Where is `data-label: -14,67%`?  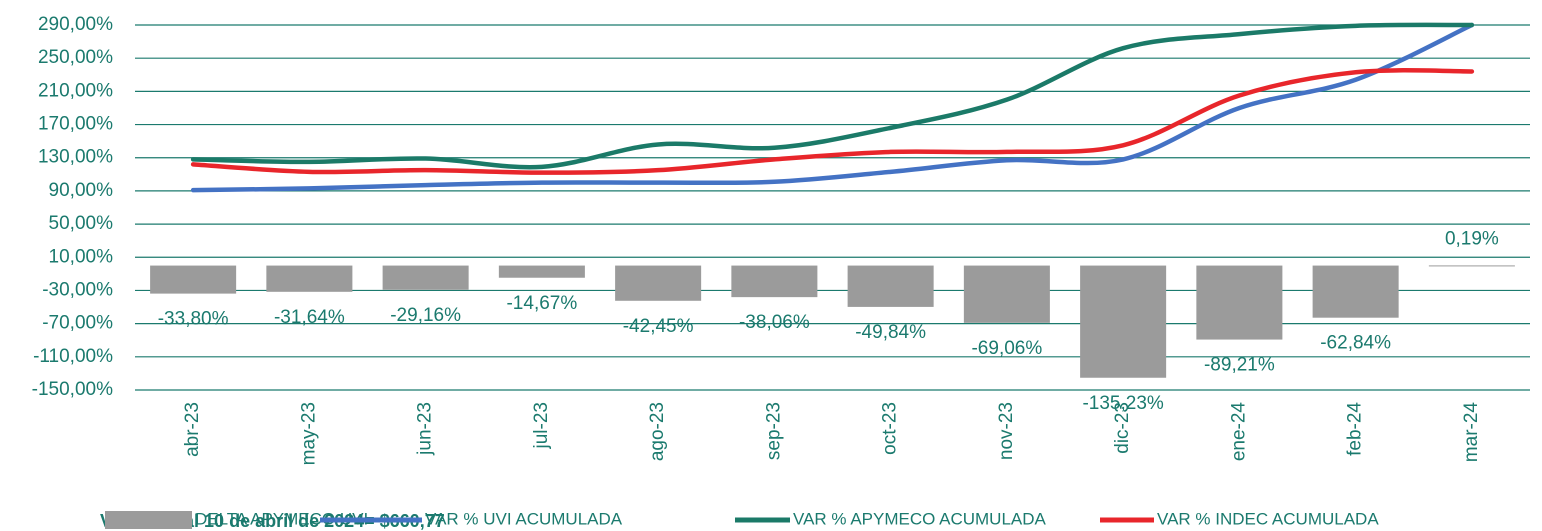 data-label: -14,67% is located at coordinates (541, 303).